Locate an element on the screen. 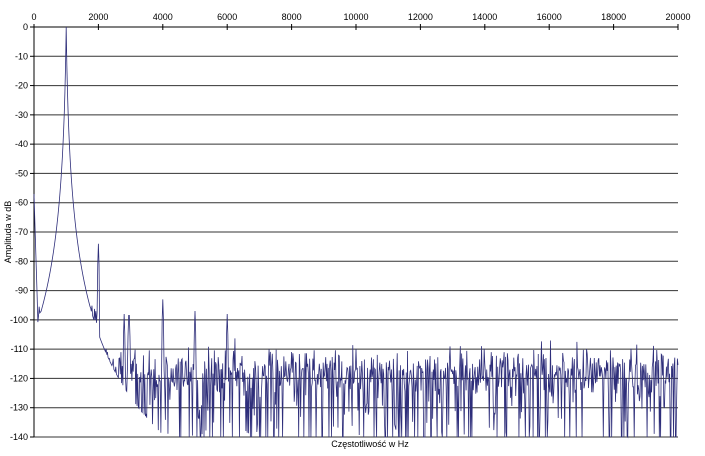  x-tick-label: 16000 is located at coordinates (549, 17).